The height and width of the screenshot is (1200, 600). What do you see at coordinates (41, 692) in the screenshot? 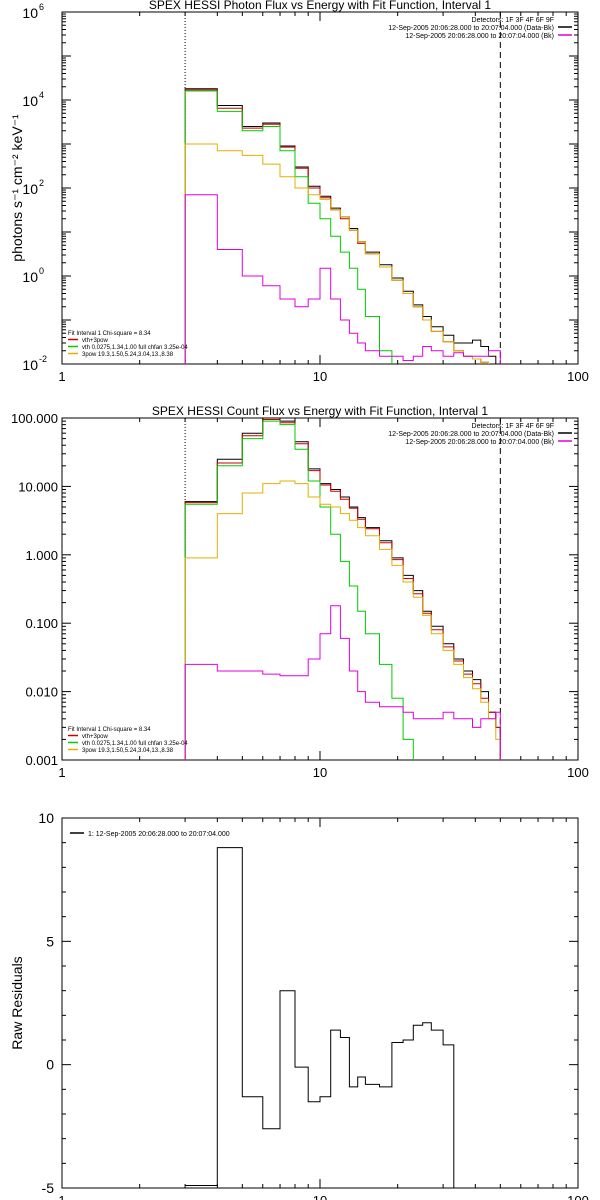
I see `y-tick-label: 0.010` at bounding box center [41, 692].